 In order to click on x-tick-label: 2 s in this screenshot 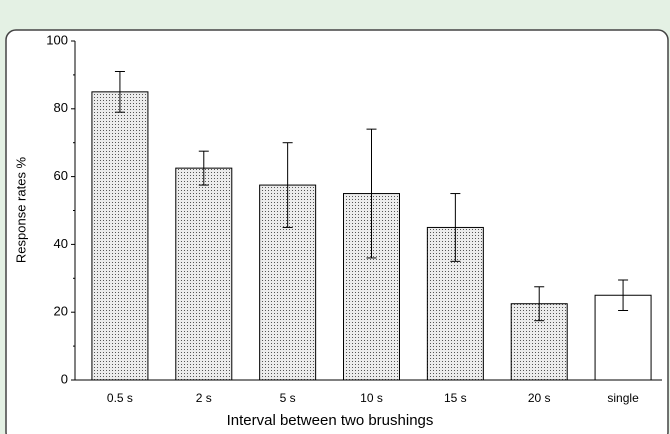, I will do `click(204, 398)`.